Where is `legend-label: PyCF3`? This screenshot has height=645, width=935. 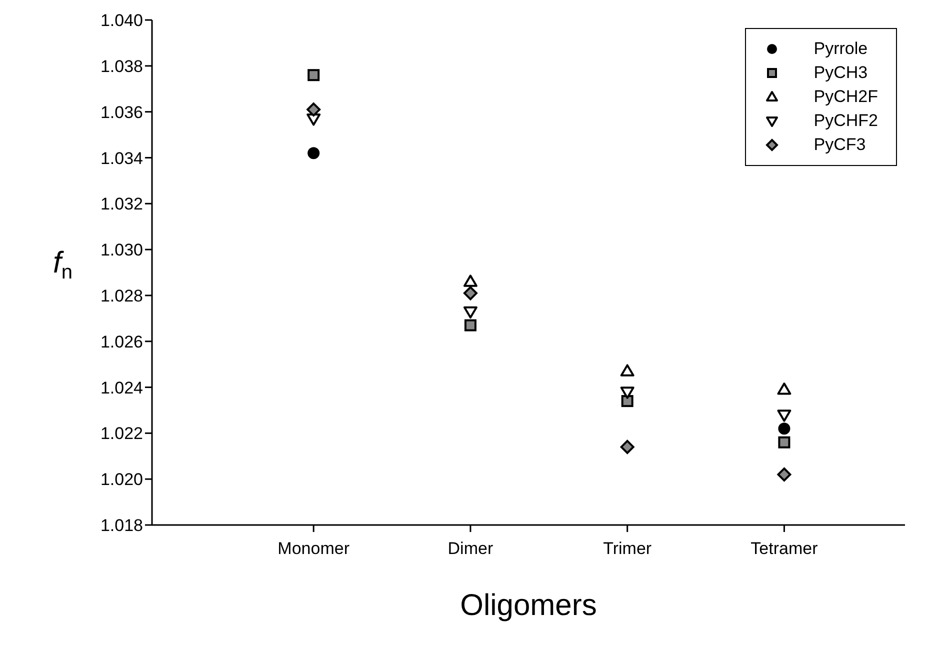 legend-label: PyCF3 is located at coordinates (840, 145).